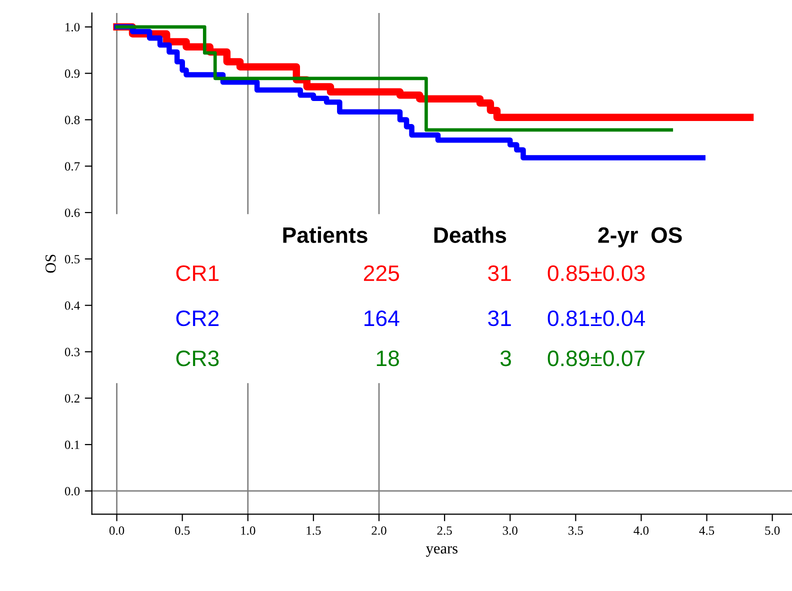 The width and height of the screenshot is (792, 591). Describe the element at coordinates (510, 530) in the screenshot. I see `x-tick-label: 3.0` at that location.